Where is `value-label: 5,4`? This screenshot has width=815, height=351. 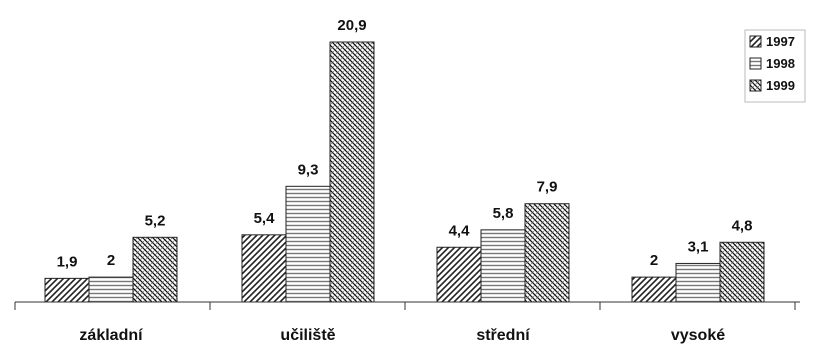
value-label: 5,4 is located at coordinates (265, 218).